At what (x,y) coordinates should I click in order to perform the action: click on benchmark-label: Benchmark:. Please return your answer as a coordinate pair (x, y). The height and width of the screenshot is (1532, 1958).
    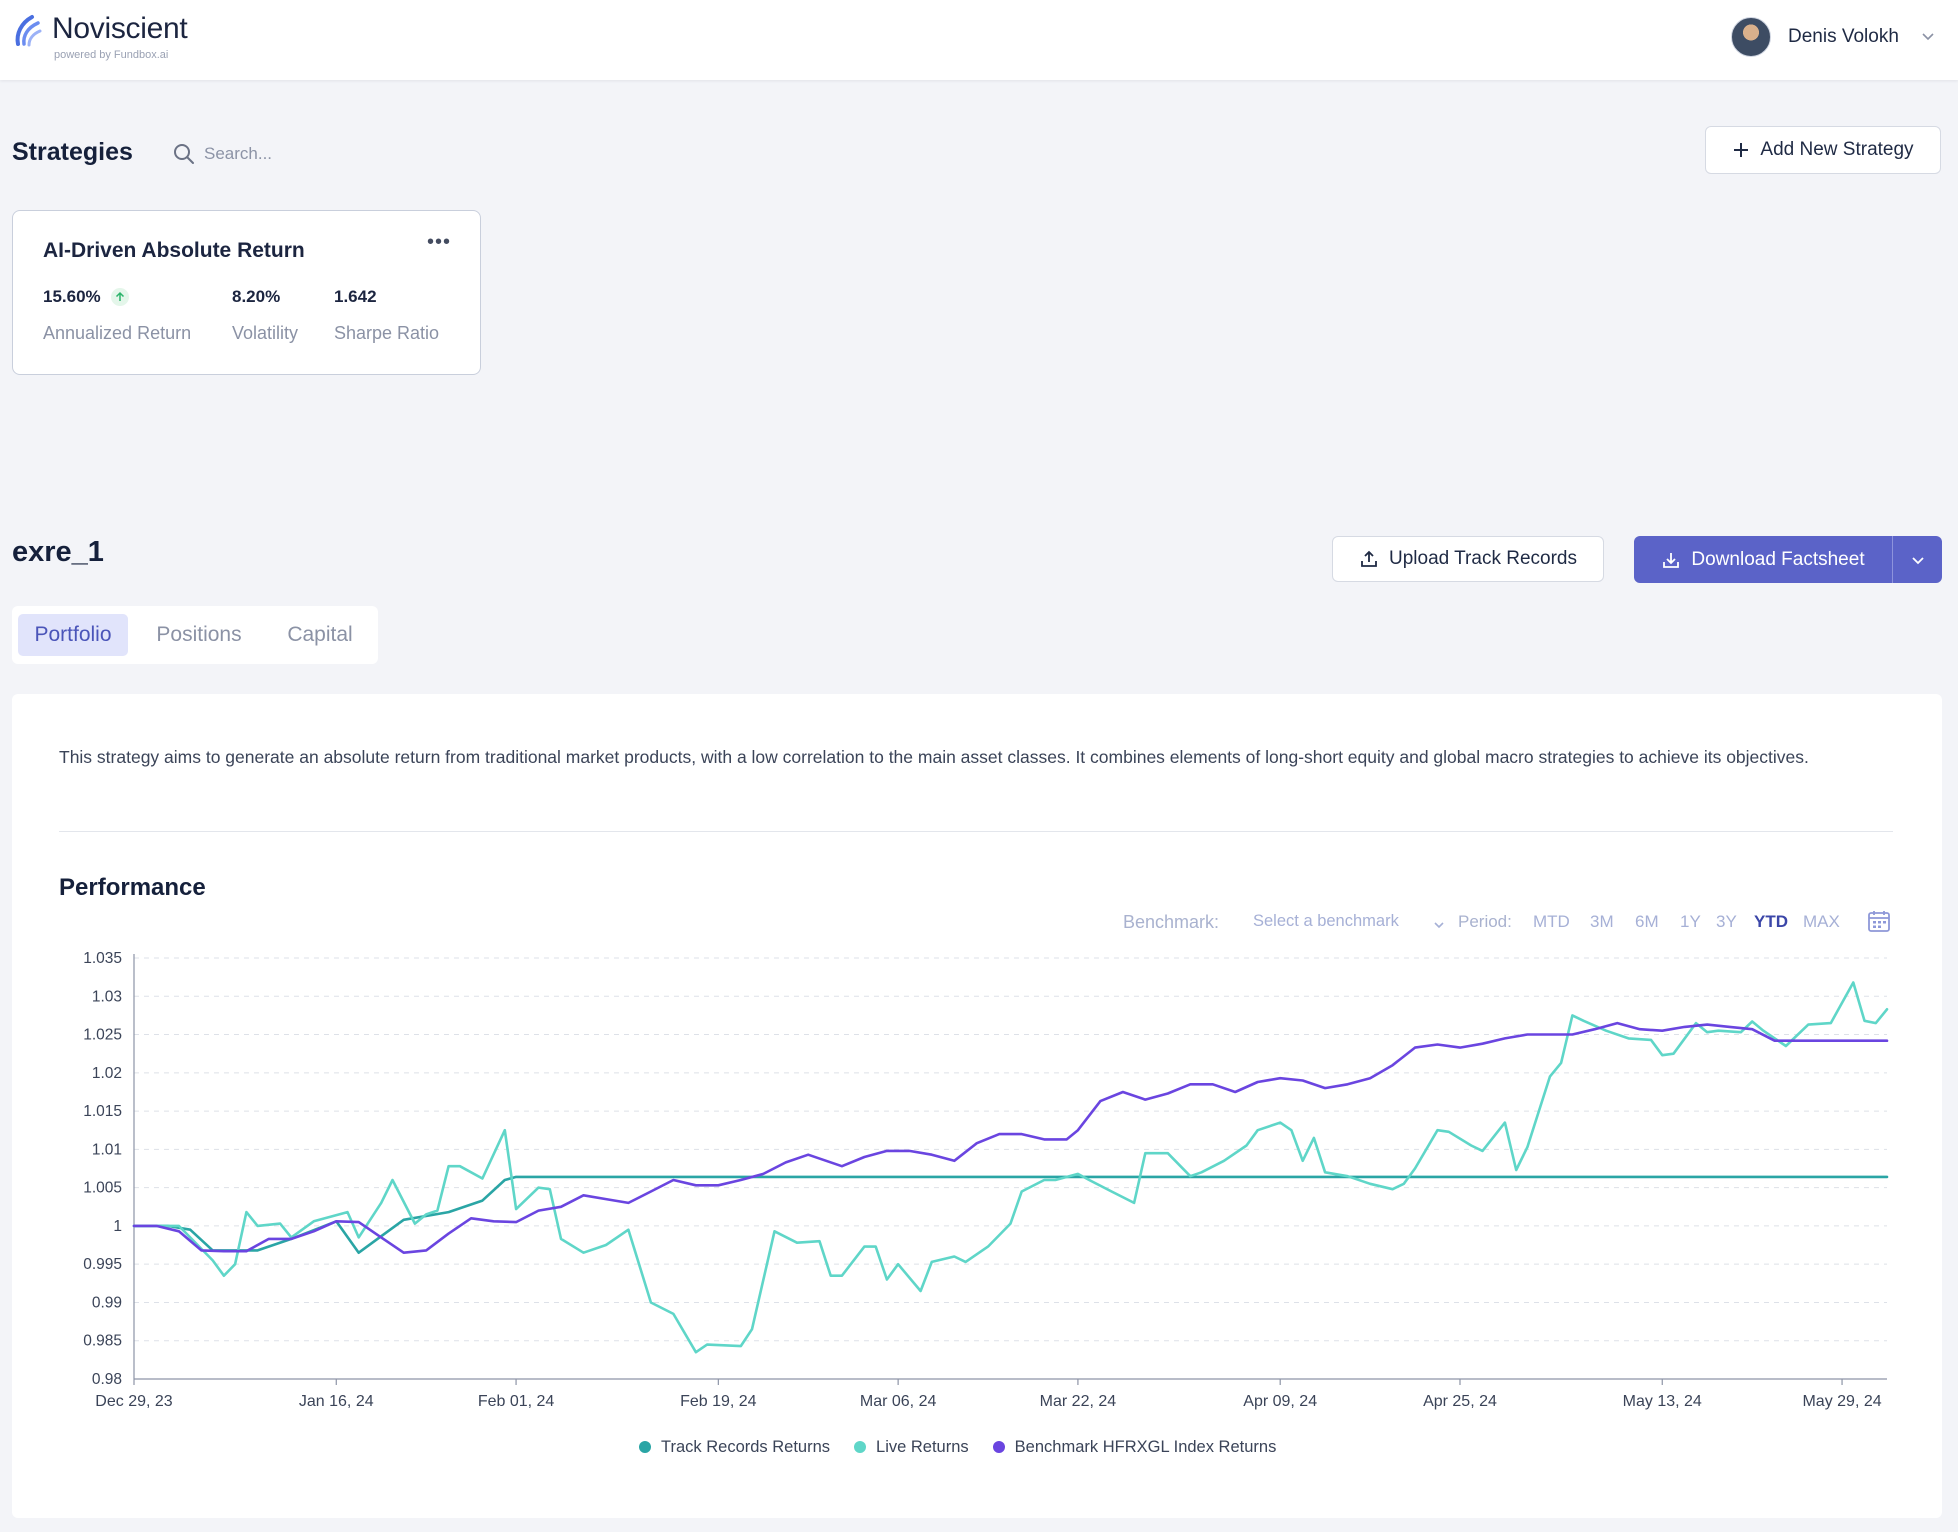
    Looking at the image, I should click on (1171, 922).